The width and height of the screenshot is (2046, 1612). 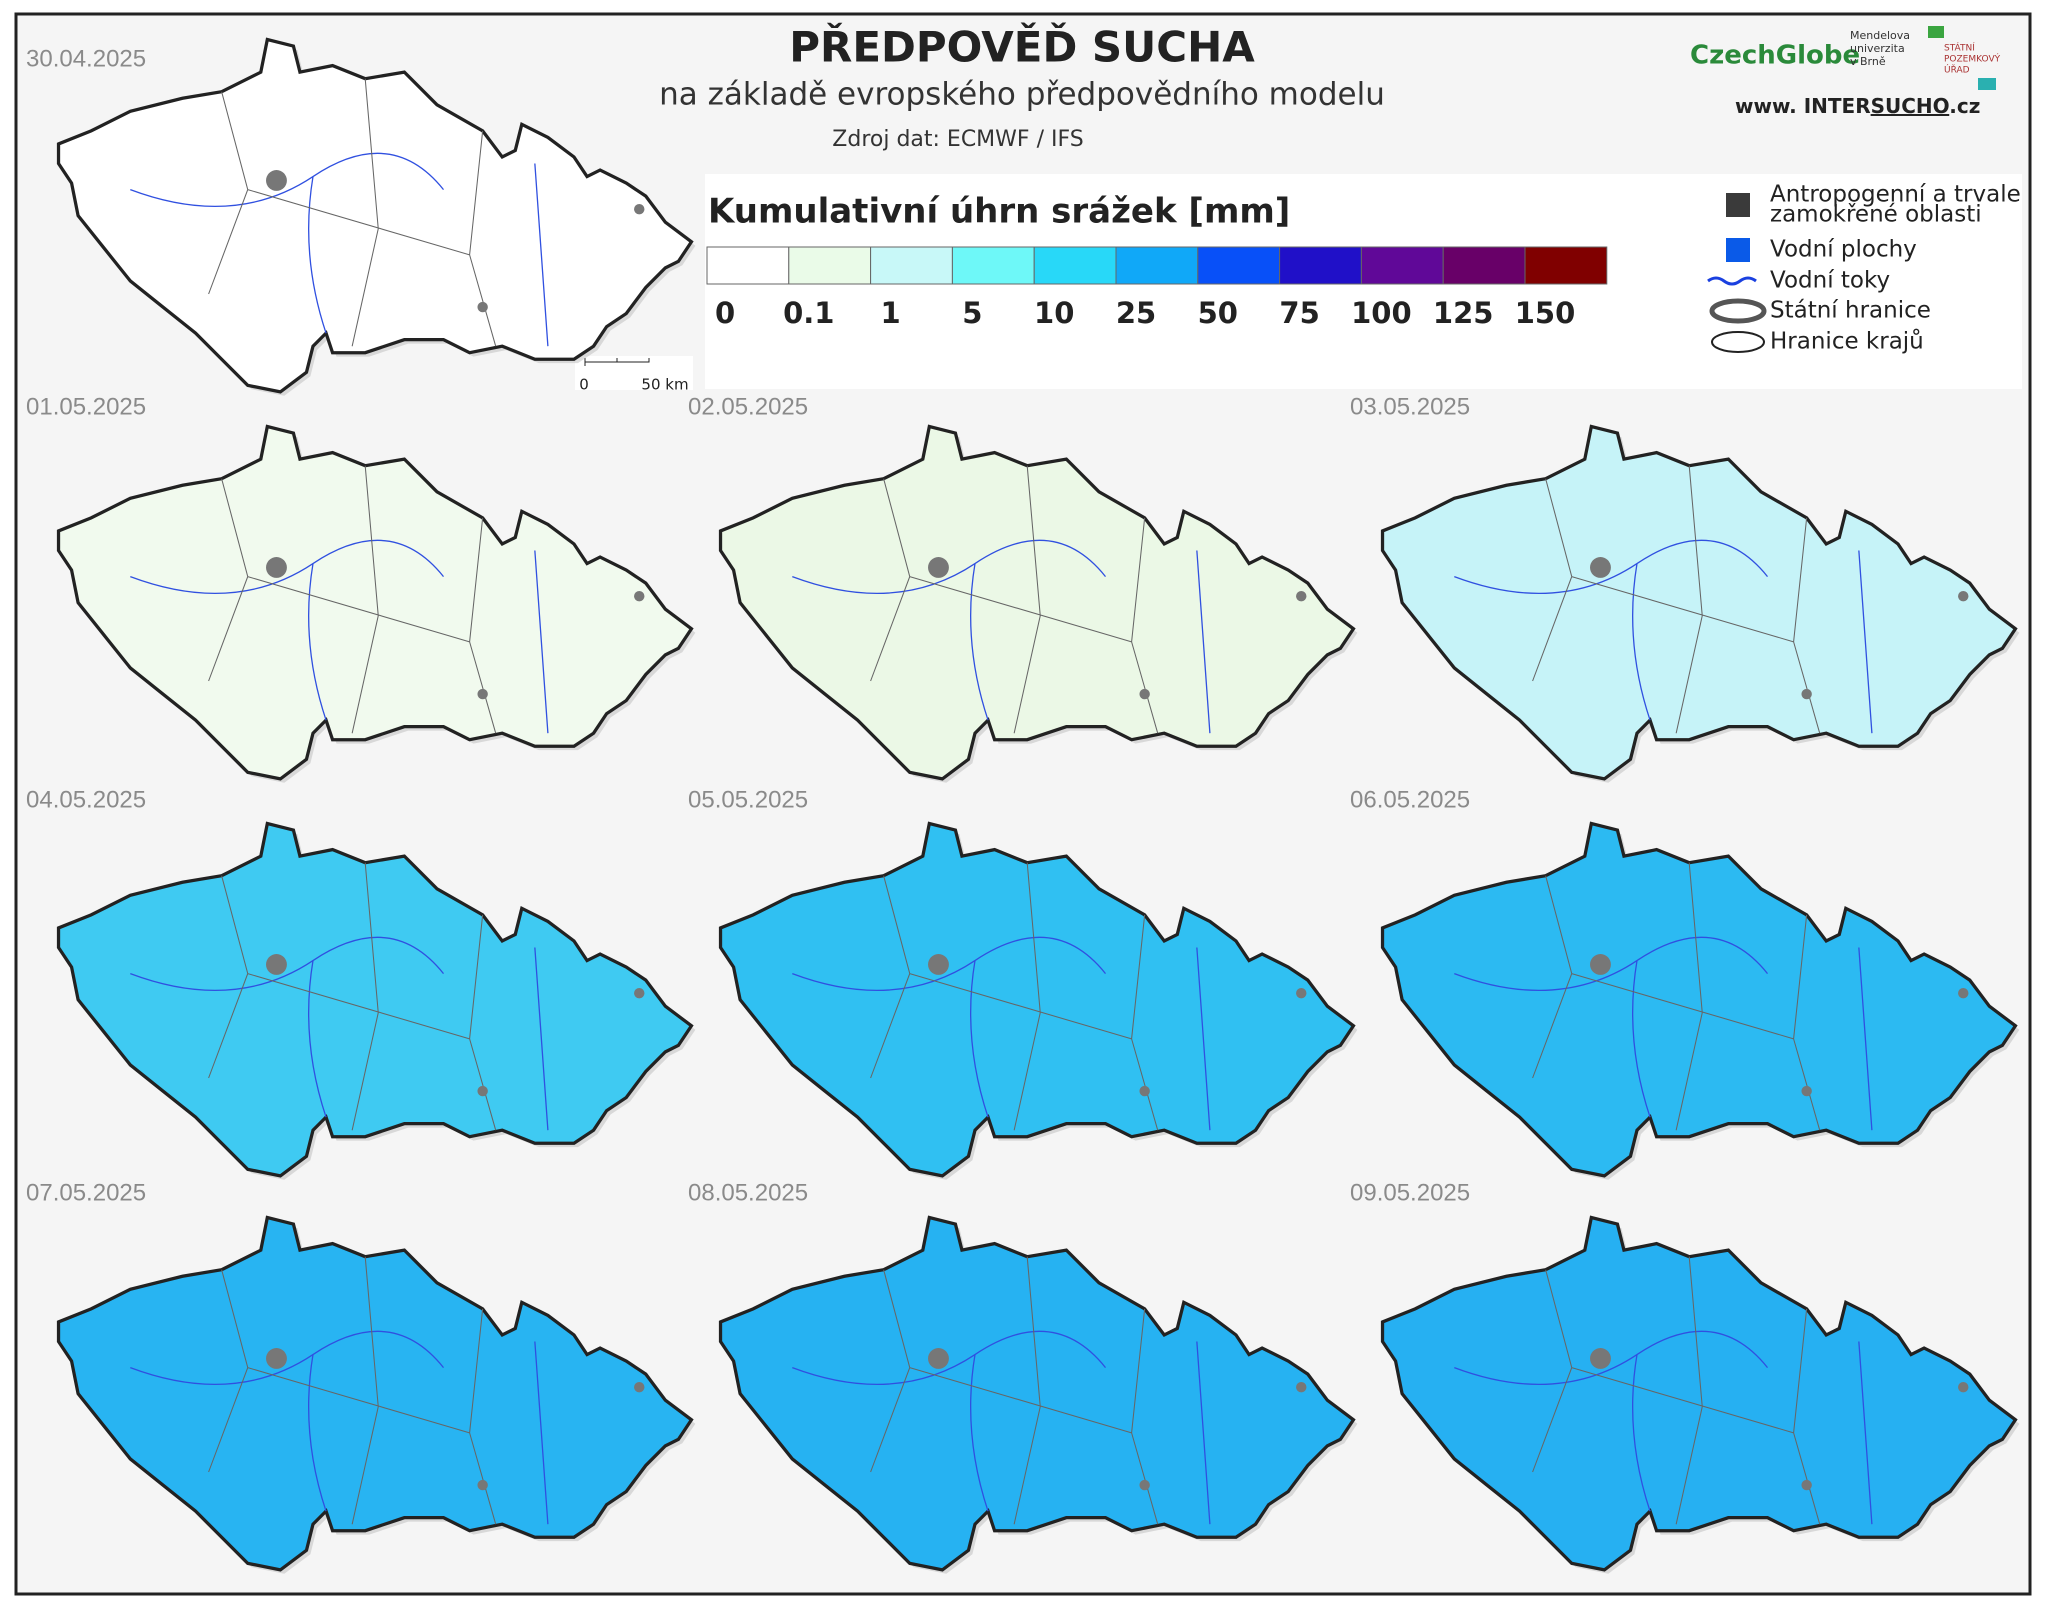 What do you see at coordinates (1843, 250) in the screenshot?
I see `legend-label: Vodní plochy` at bounding box center [1843, 250].